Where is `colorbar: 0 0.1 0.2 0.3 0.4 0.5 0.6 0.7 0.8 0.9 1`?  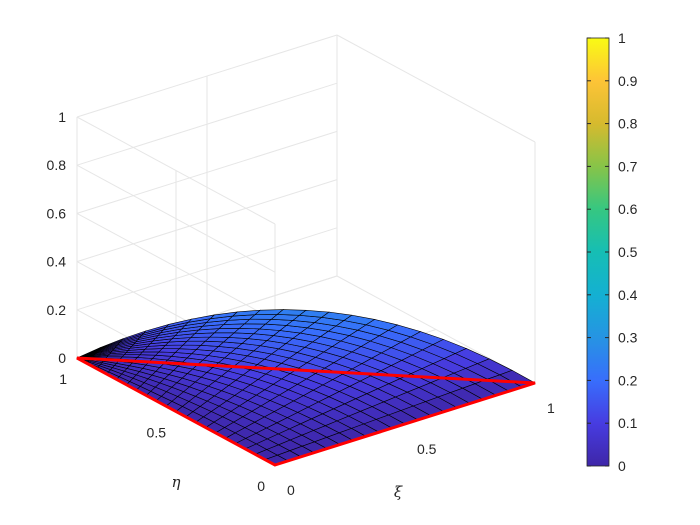 colorbar: 0 0.1 0.2 0.3 0.4 0.5 0.6 0.7 0.8 0.9 1 is located at coordinates (612, 252).